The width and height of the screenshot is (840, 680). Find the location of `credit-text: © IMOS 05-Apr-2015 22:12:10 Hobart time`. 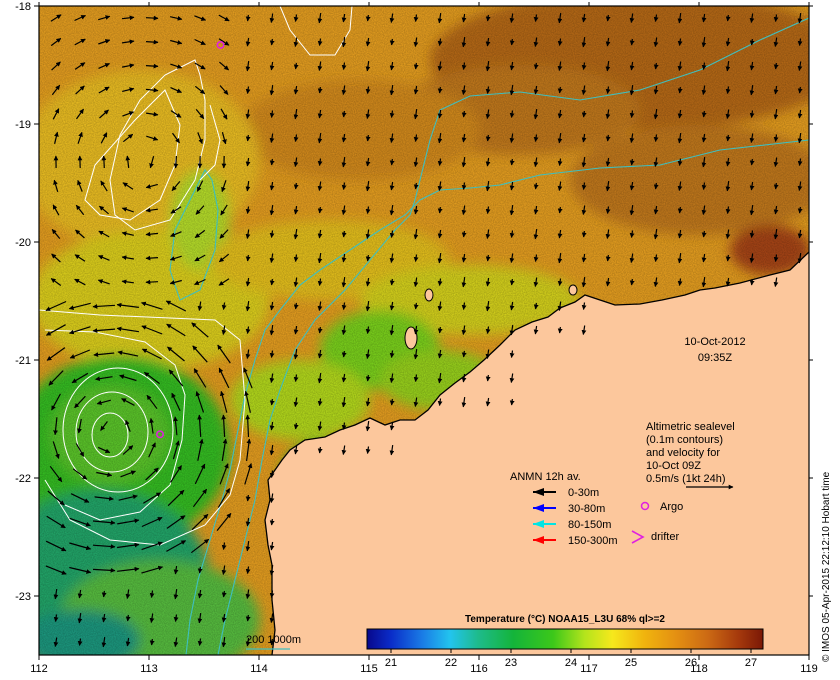

credit-text: © IMOS 05-Apr-2015 22:12:10 Hobart time is located at coordinates (826, 566).